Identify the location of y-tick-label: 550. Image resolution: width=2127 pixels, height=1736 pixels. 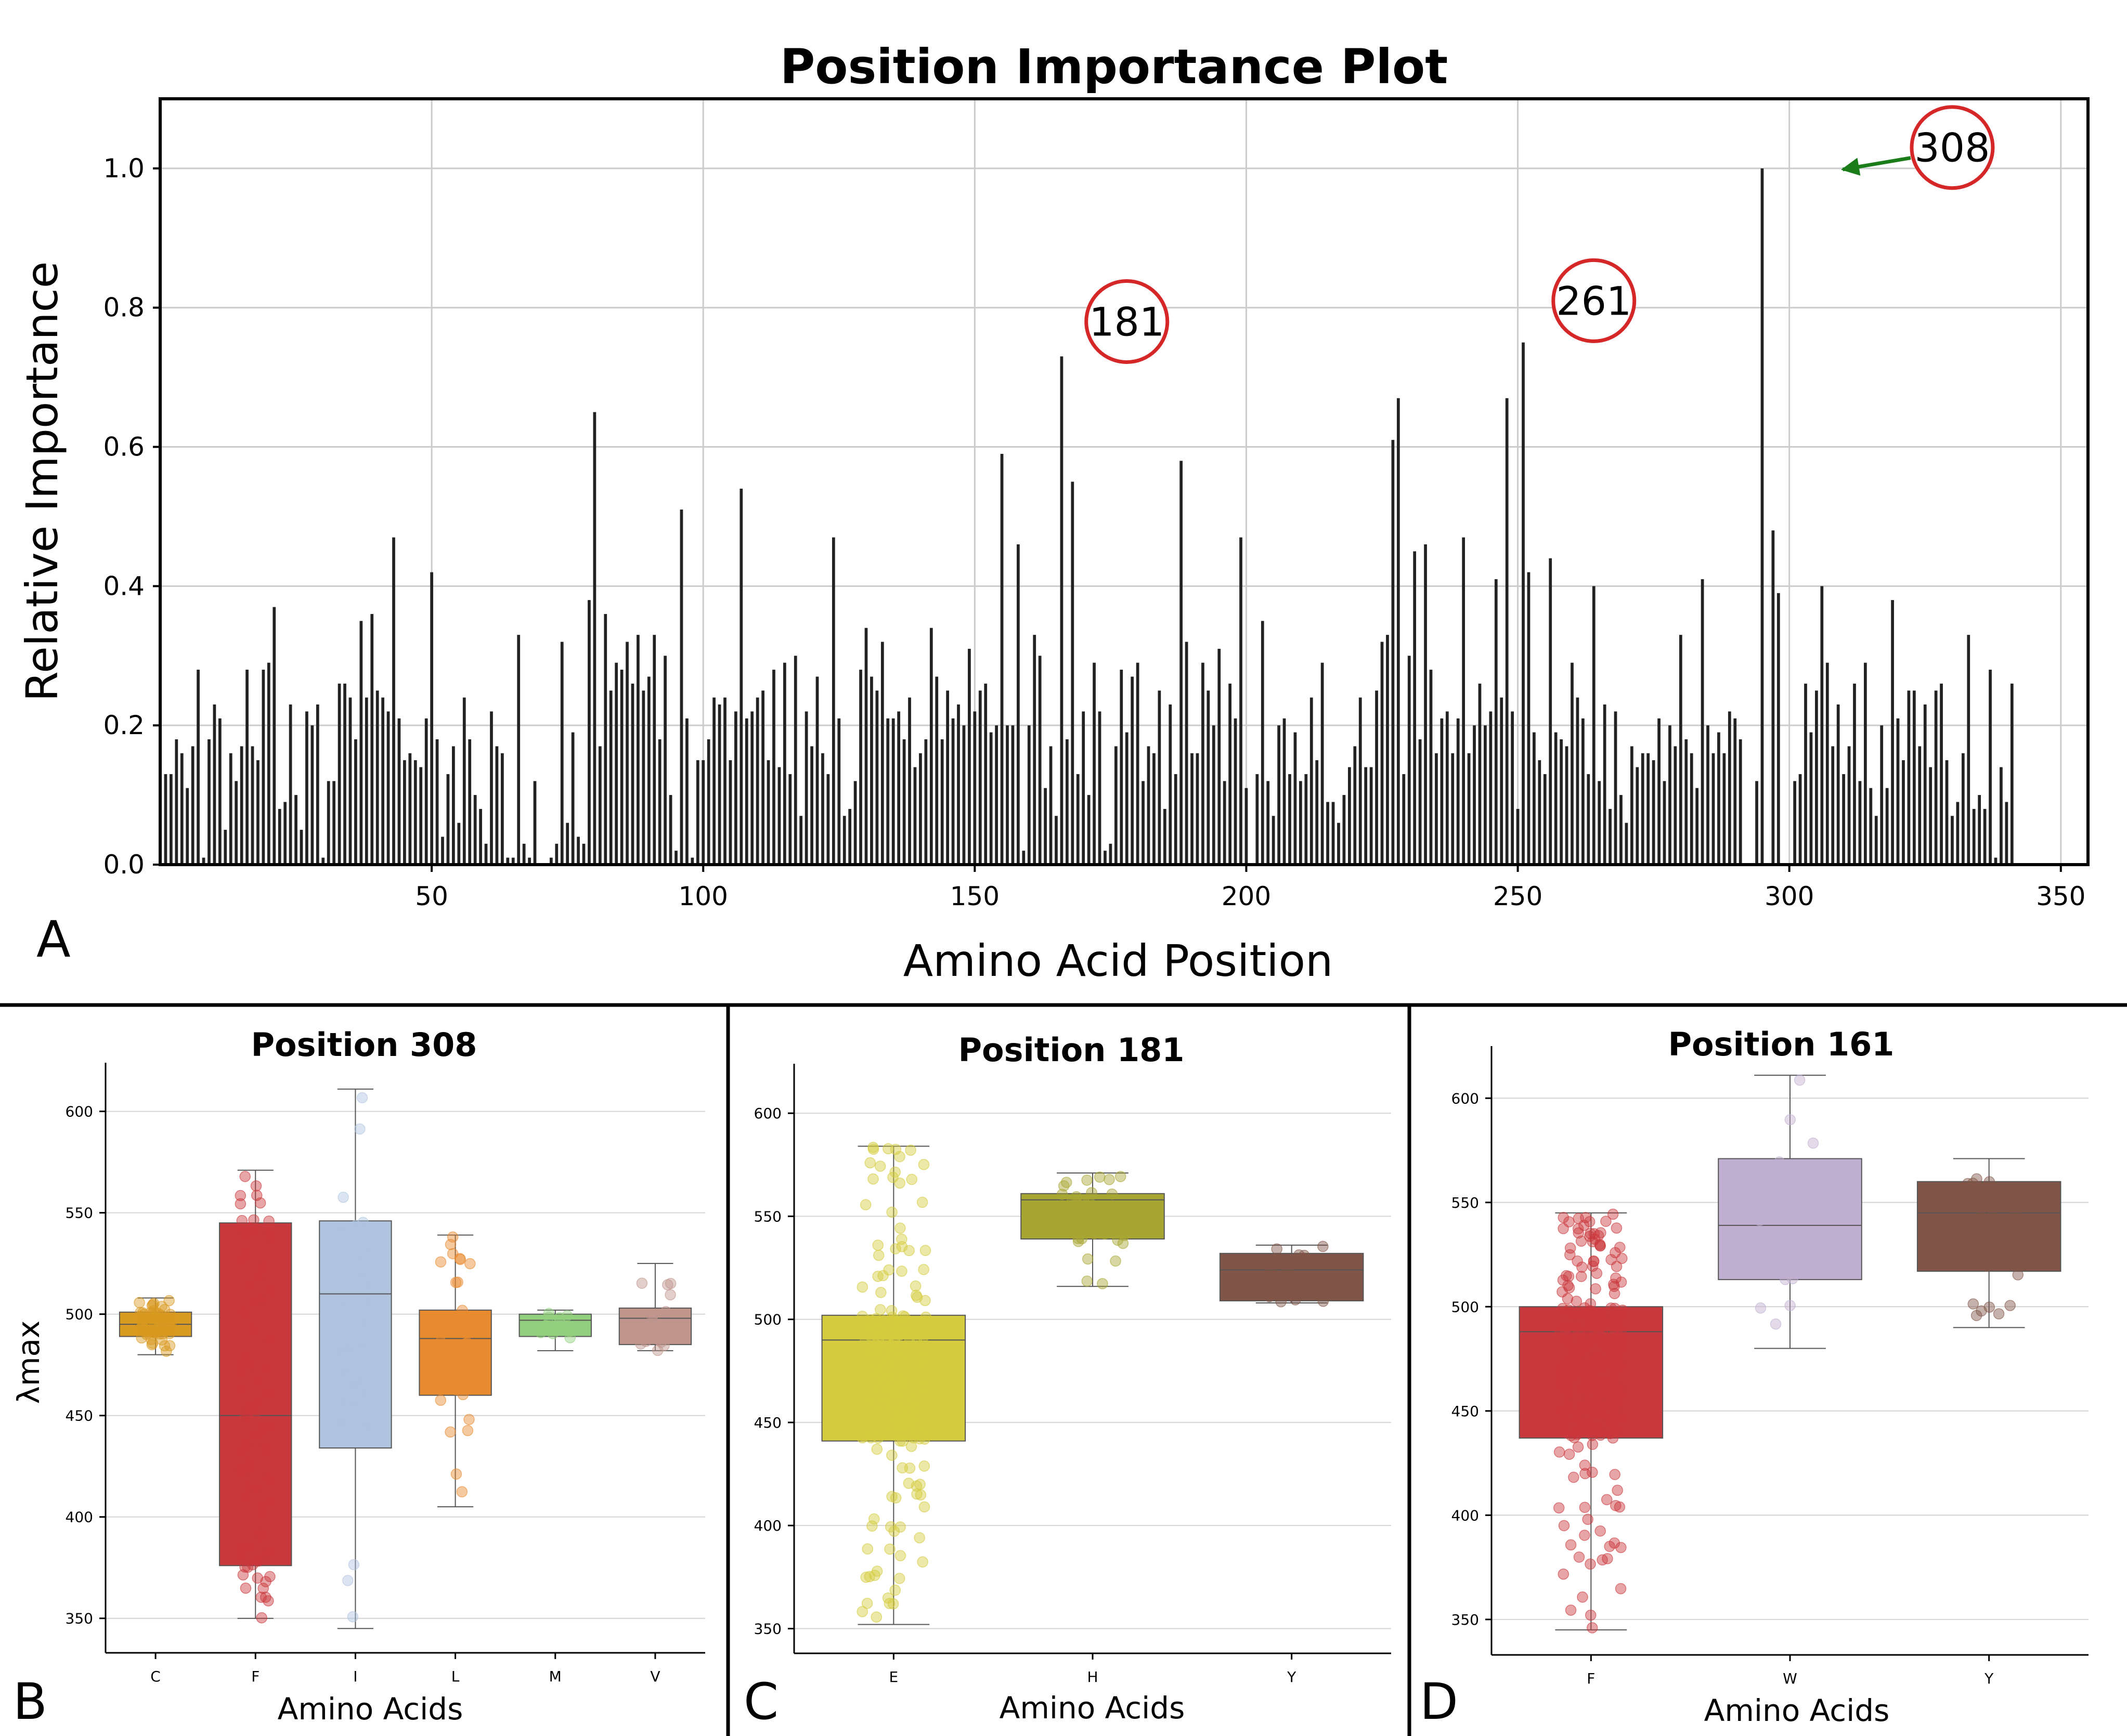
(1465, 1202).